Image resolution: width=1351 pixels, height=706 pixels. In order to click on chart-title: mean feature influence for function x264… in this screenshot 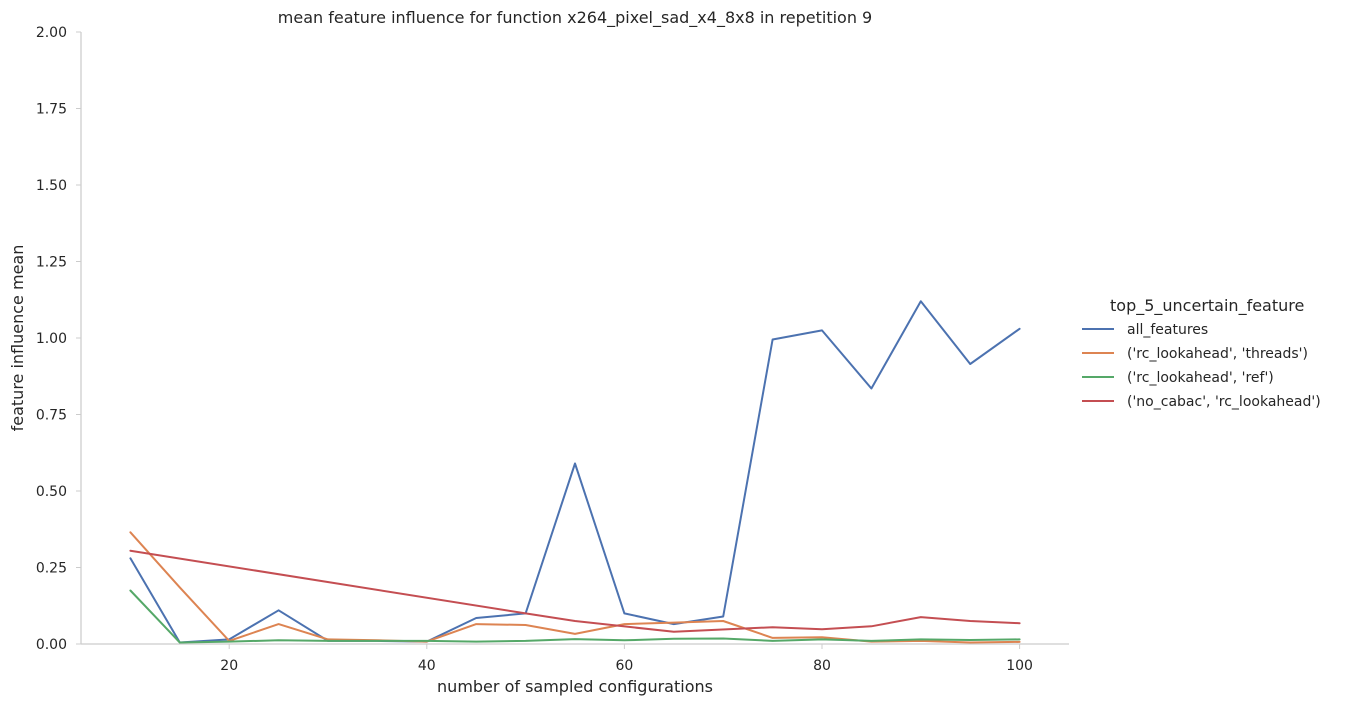, I will do `click(575, 18)`.